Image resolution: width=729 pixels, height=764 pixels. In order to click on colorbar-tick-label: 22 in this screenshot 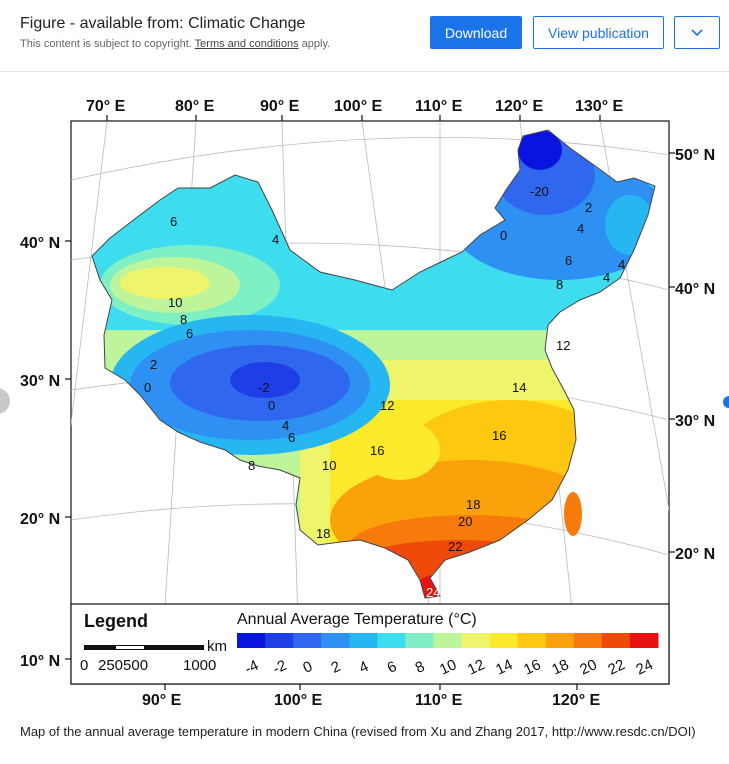, I will do `click(616, 667)`.